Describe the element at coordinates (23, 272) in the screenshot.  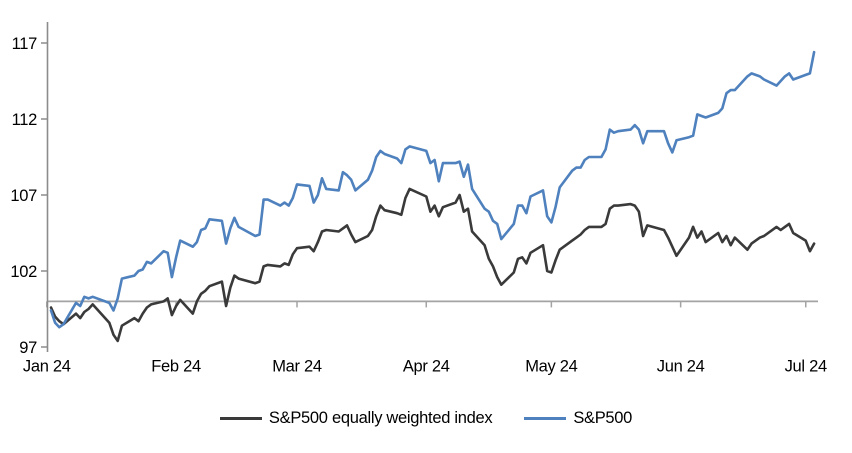
I see `y-tick-label: 102` at that location.